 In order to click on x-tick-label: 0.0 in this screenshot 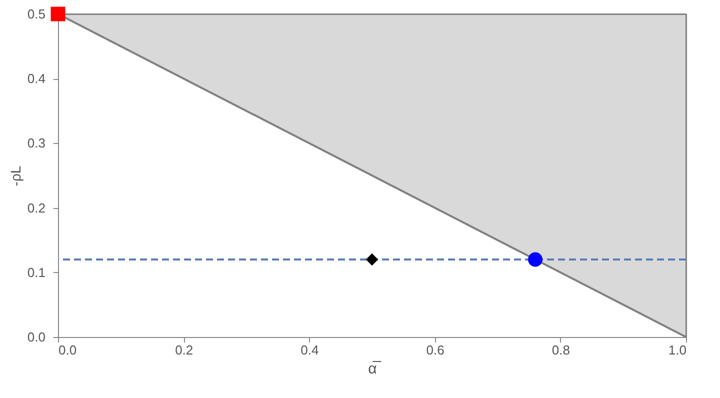, I will do `click(67, 350)`.